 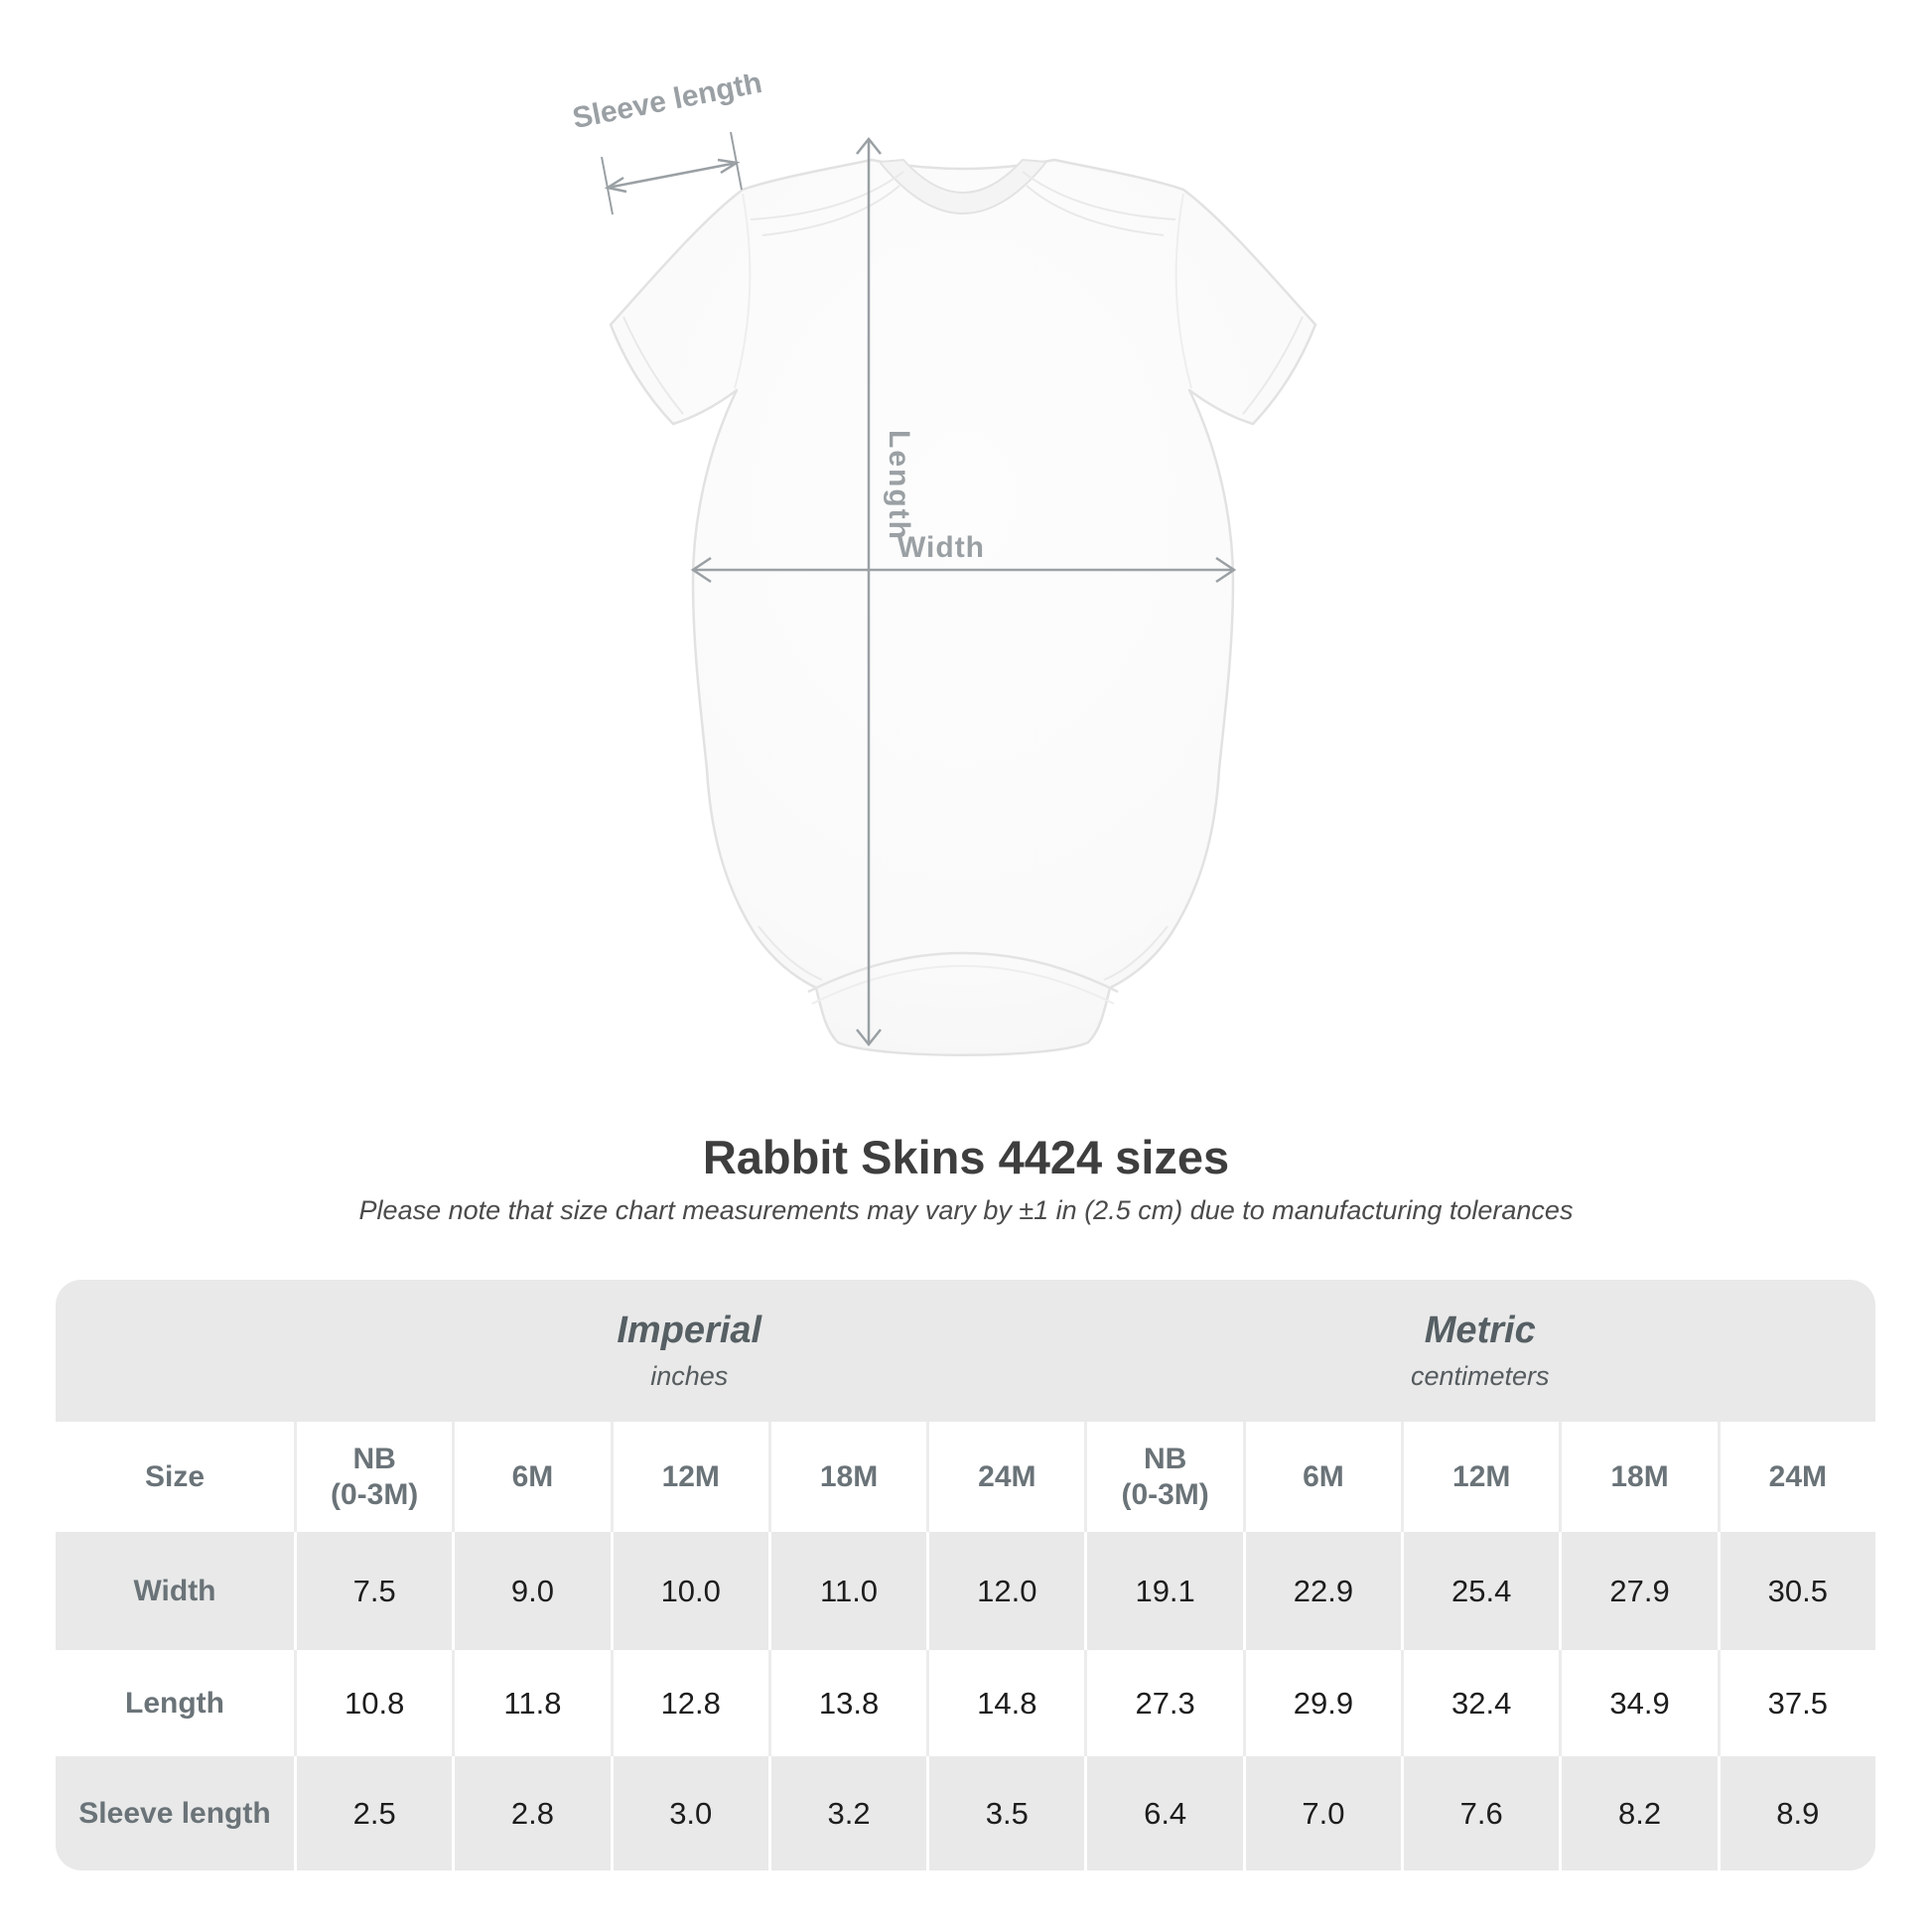 What do you see at coordinates (690, 1331) in the screenshot?
I see `imperial-title: Imperial` at bounding box center [690, 1331].